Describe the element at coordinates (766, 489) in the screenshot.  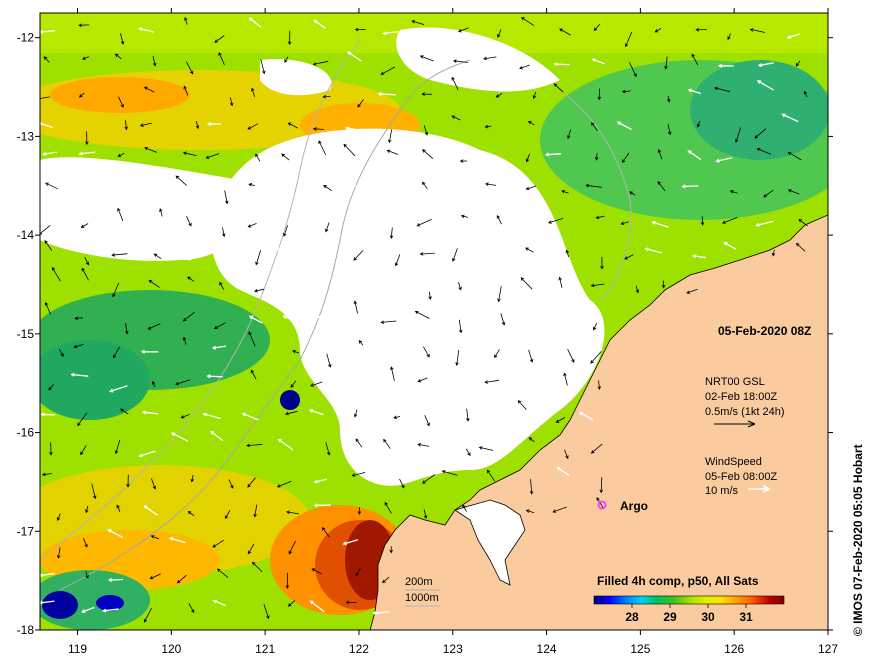
I see `wind-legend-arrow-icon` at that location.